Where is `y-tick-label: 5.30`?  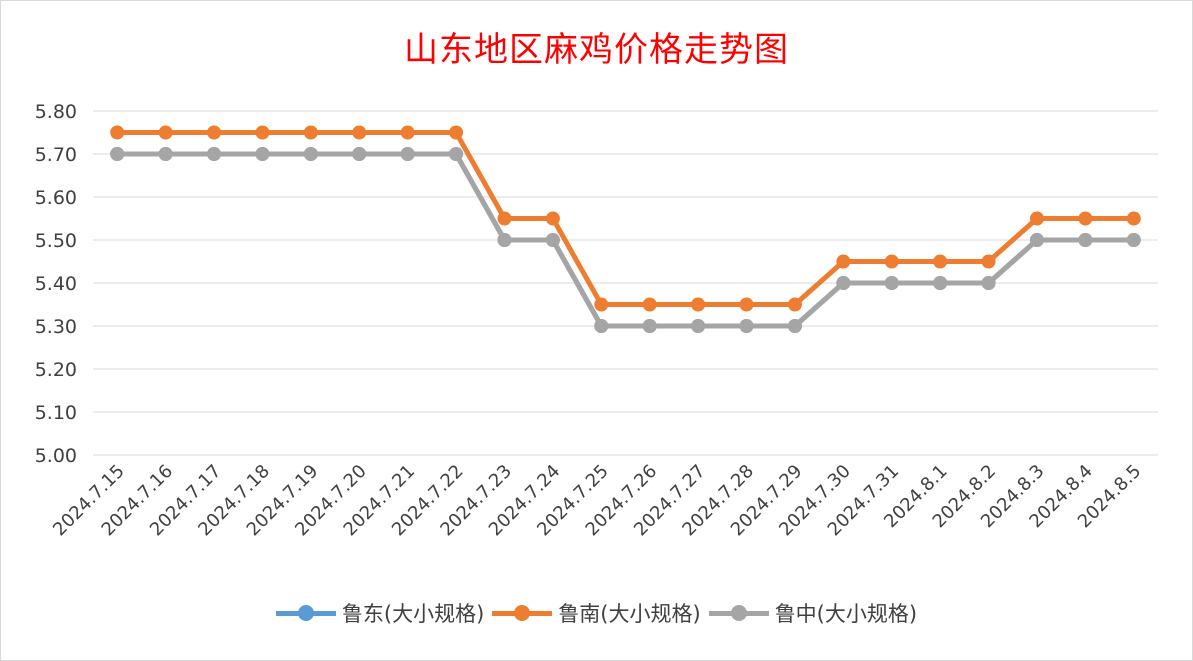
y-tick-label: 5.30 is located at coordinates (56, 327).